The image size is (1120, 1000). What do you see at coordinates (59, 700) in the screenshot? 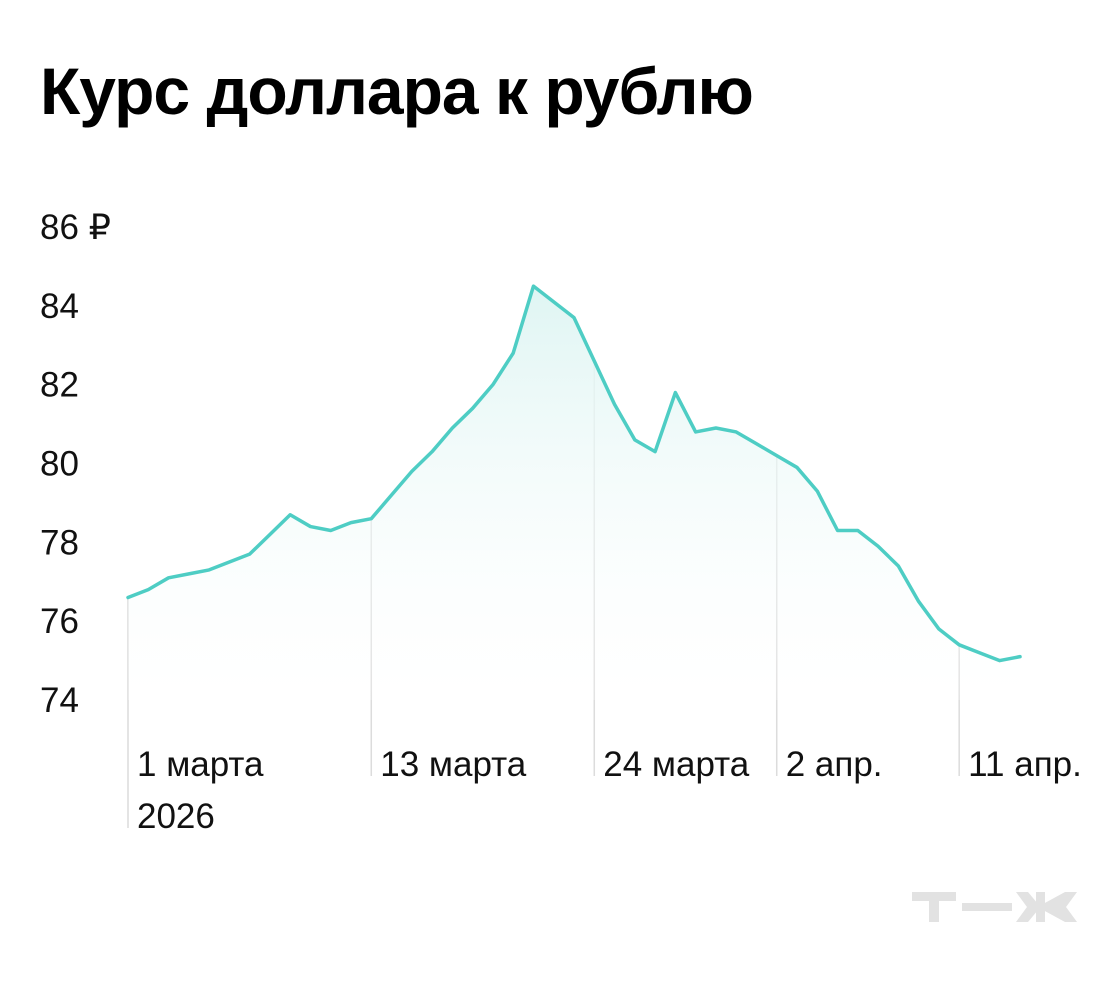
I see `y-tick-label: 74` at bounding box center [59, 700].